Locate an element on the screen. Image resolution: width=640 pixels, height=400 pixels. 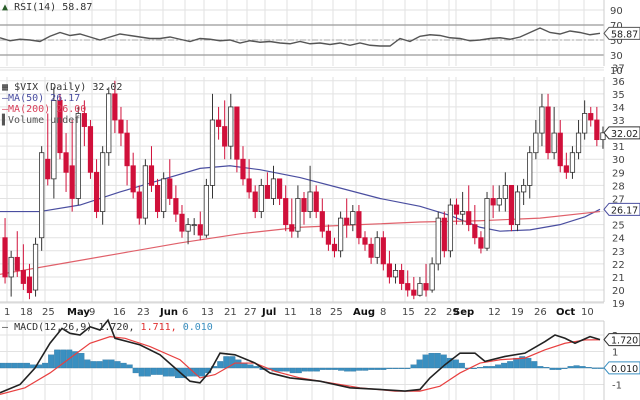
svg-text: 32.02 is located at coordinates (624, 134).